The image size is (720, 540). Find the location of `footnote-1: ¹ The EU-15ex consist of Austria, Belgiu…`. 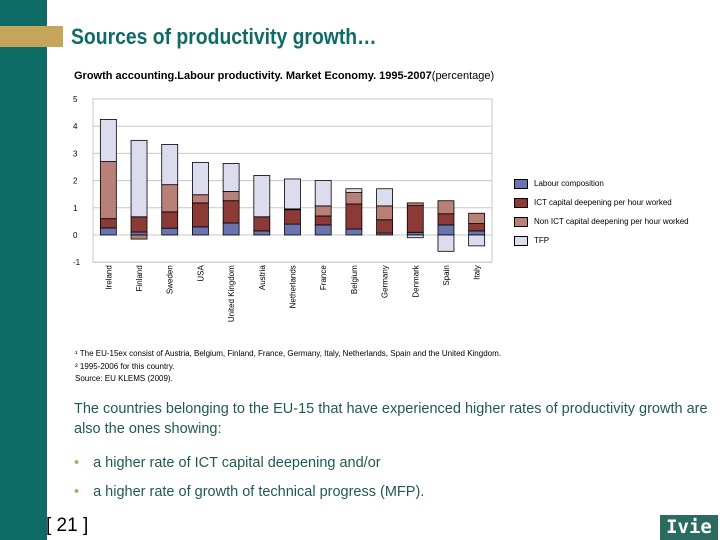

footnote-1: ¹ The EU-15ex consist of Austria, Belgiu… is located at coordinates (288, 353).